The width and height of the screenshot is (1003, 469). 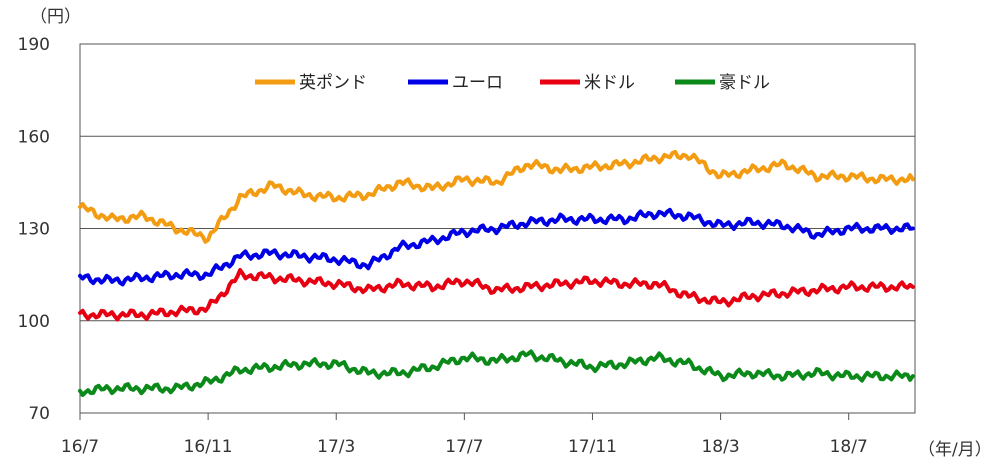 I want to click on x-tick-label: 18/7, so click(x=849, y=447).